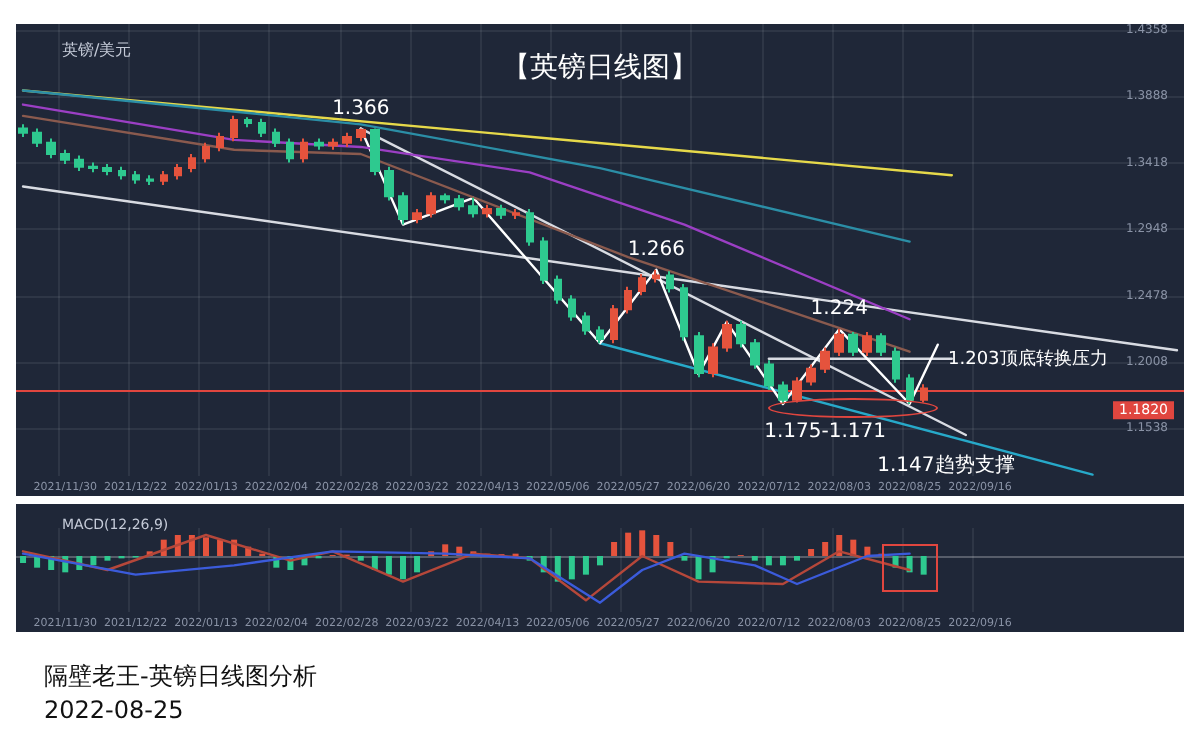 The image size is (1200, 750). Describe the element at coordinates (115, 711) in the screenshot. I see `text: 2022-08-25` at that location.